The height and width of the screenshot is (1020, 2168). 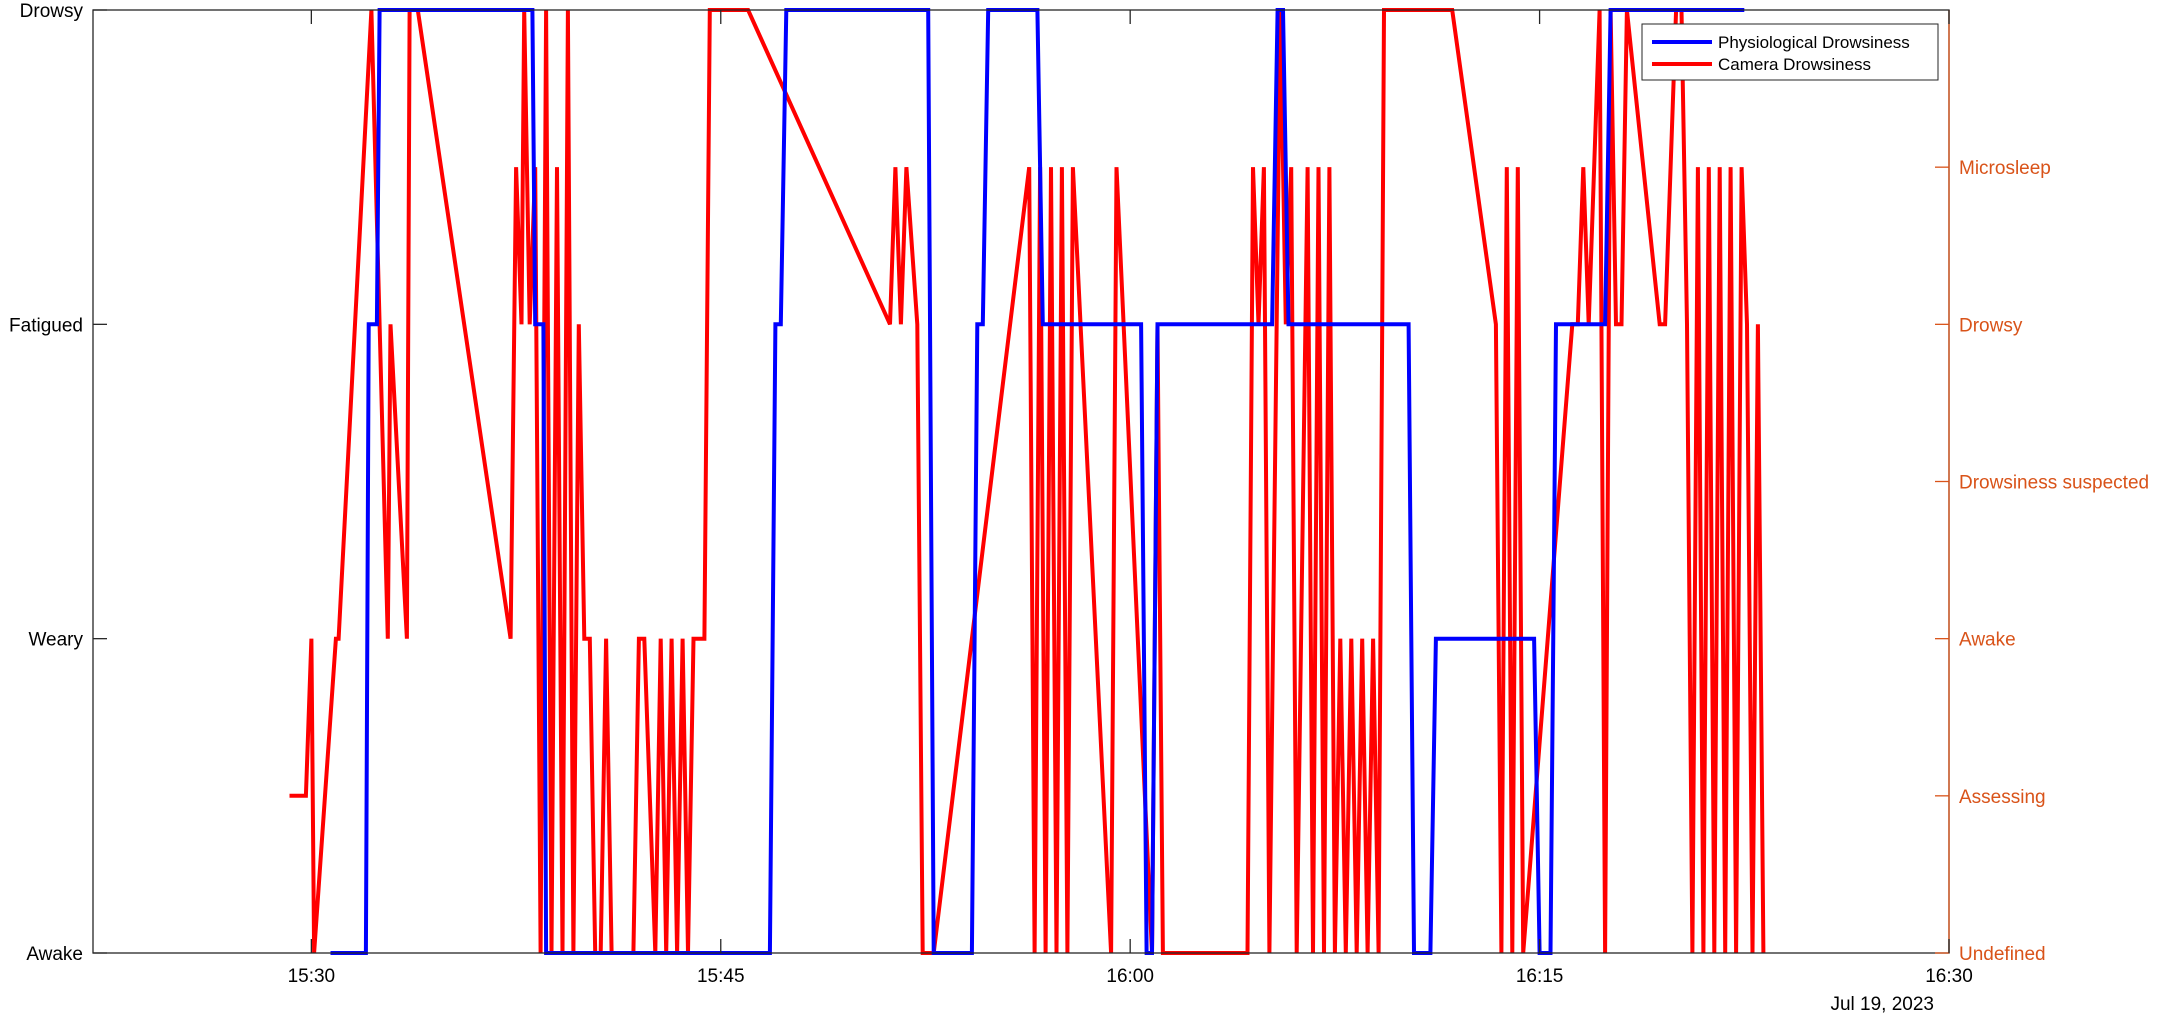 I want to click on y-left-tick-label: Drowsy, so click(x=52, y=11).